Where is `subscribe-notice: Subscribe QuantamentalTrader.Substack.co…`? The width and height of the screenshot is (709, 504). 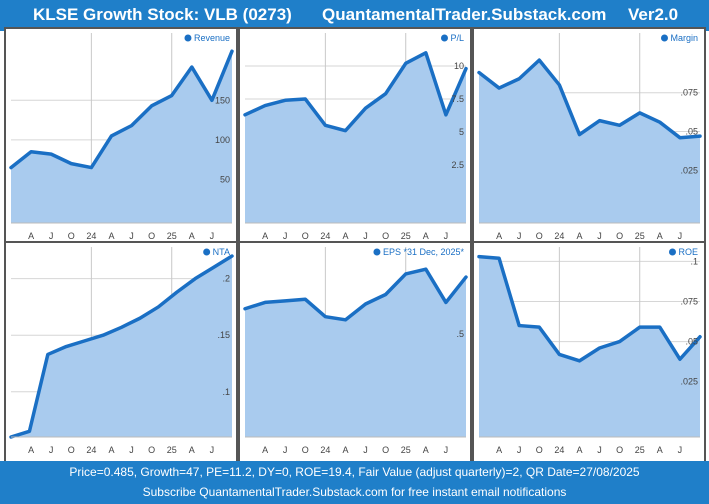
subscribe-notice: Subscribe QuantamentalTrader.Substack.co… is located at coordinates (354, 492).